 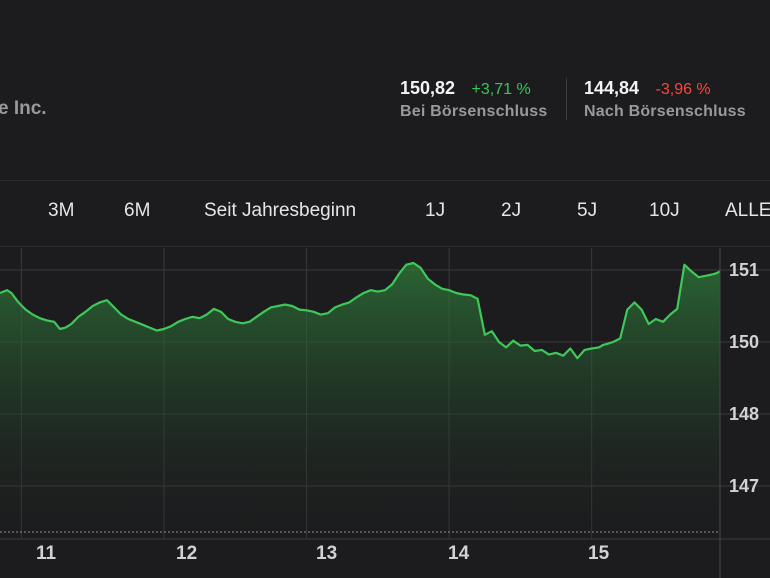 I want to click on tab-5y: 5J, so click(x=587, y=210).